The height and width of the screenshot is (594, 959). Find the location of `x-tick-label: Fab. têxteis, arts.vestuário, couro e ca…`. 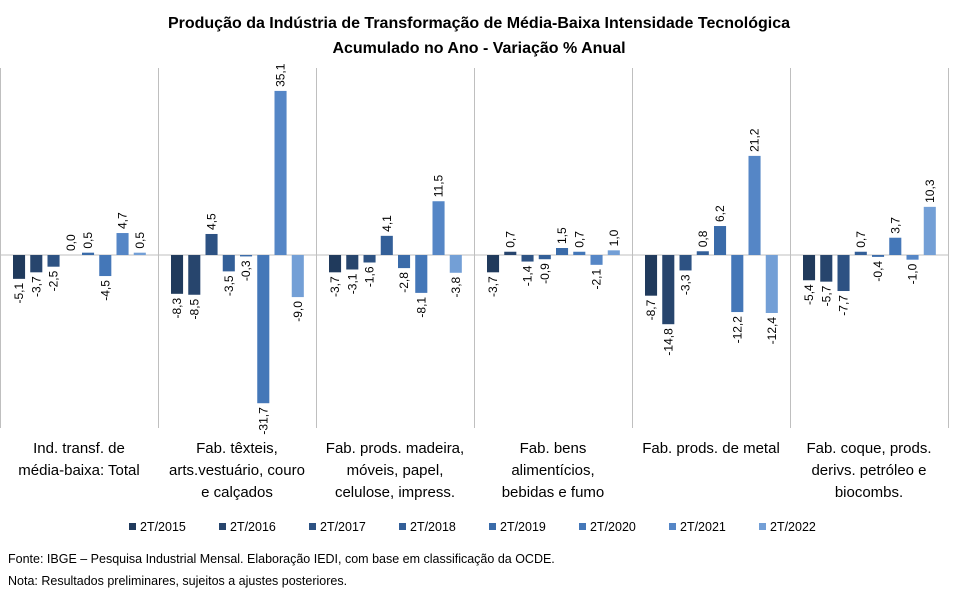

x-tick-label: Fab. têxteis, arts.vestuário, couro e ca… is located at coordinates (237, 470).